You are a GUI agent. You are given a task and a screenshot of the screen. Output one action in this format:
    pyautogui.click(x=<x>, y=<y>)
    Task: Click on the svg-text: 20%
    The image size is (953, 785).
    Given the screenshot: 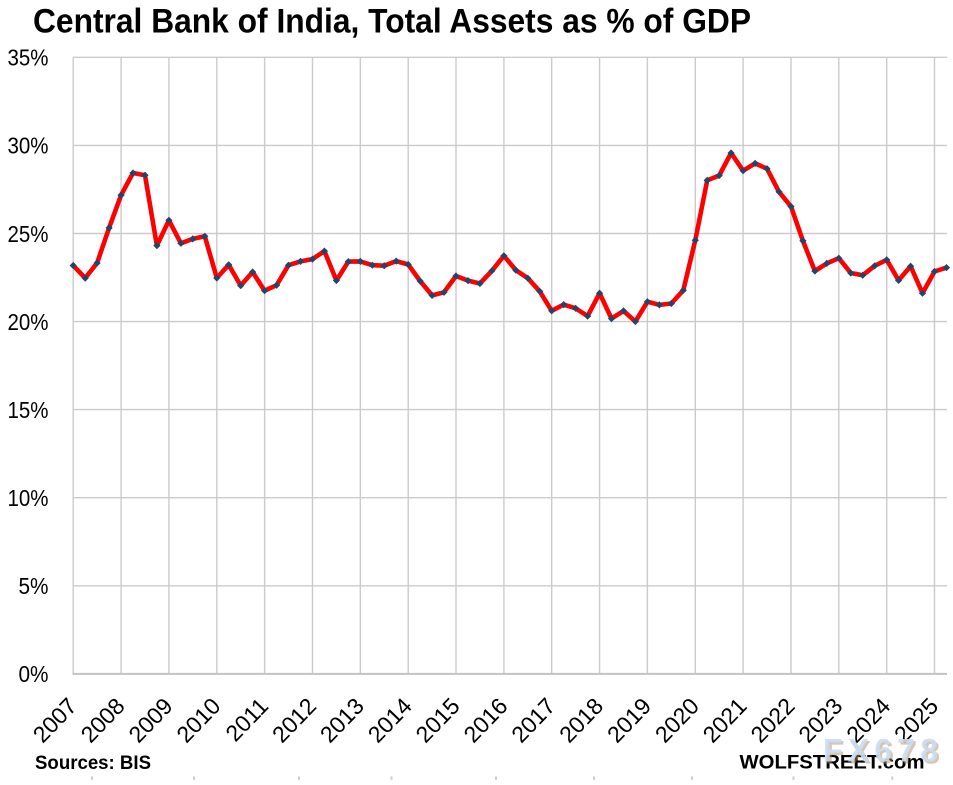 What is the action you would take?
    pyautogui.click(x=28, y=322)
    